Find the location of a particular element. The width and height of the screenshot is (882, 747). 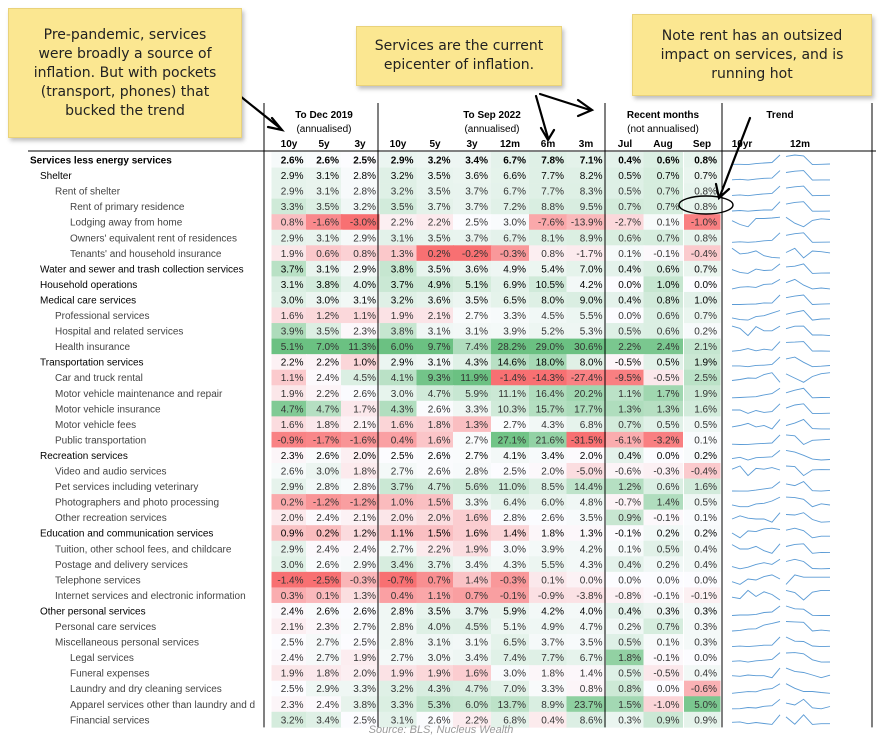

row-label: Hospital and related services is located at coordinates (119, 332).